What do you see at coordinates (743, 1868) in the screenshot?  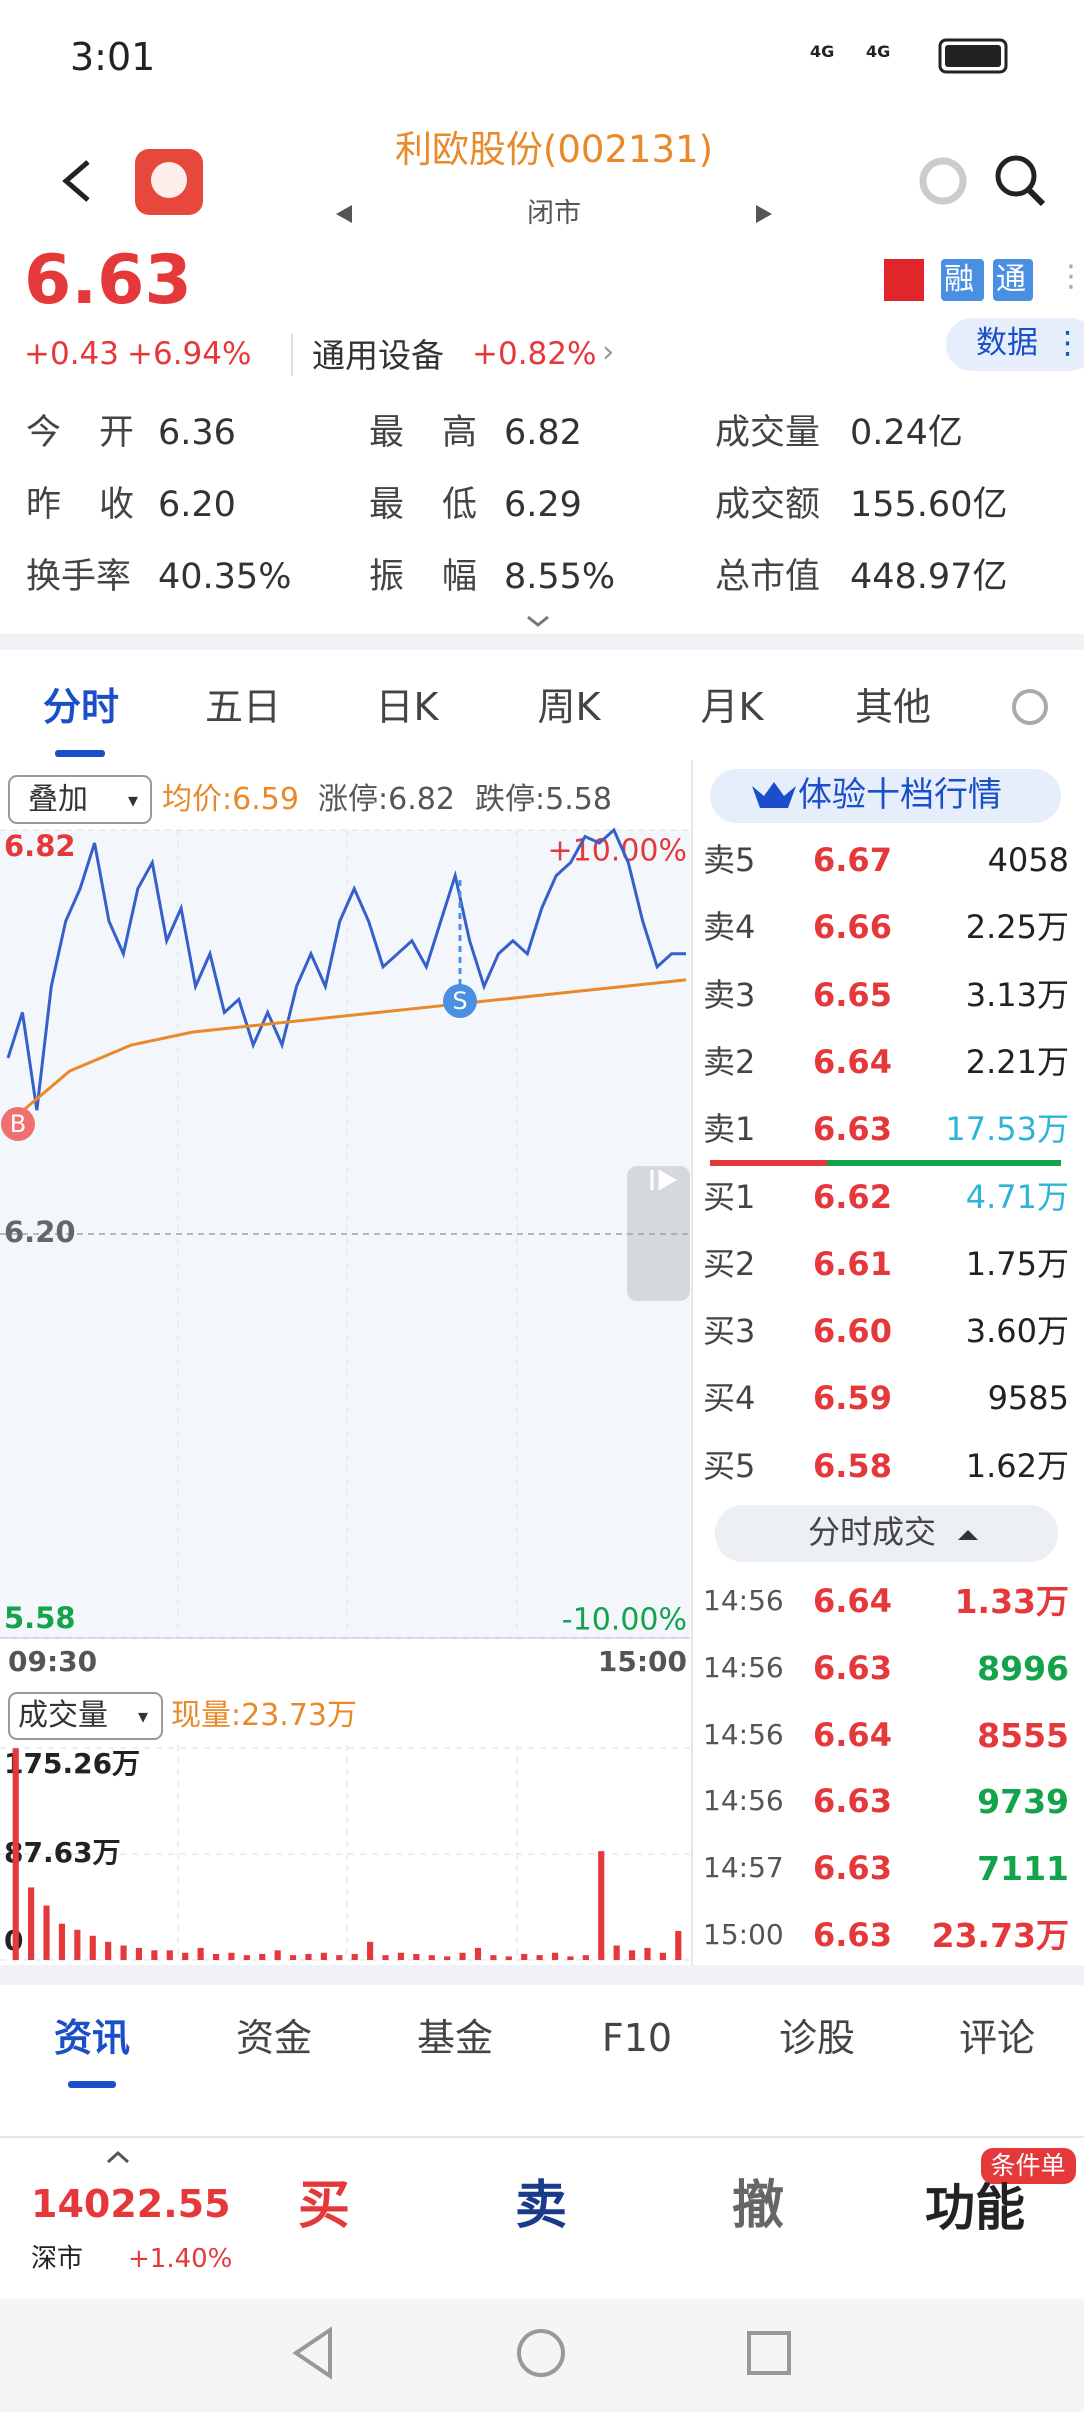 I see `trade-time: 14:57` at bounding box center [743, 1868].